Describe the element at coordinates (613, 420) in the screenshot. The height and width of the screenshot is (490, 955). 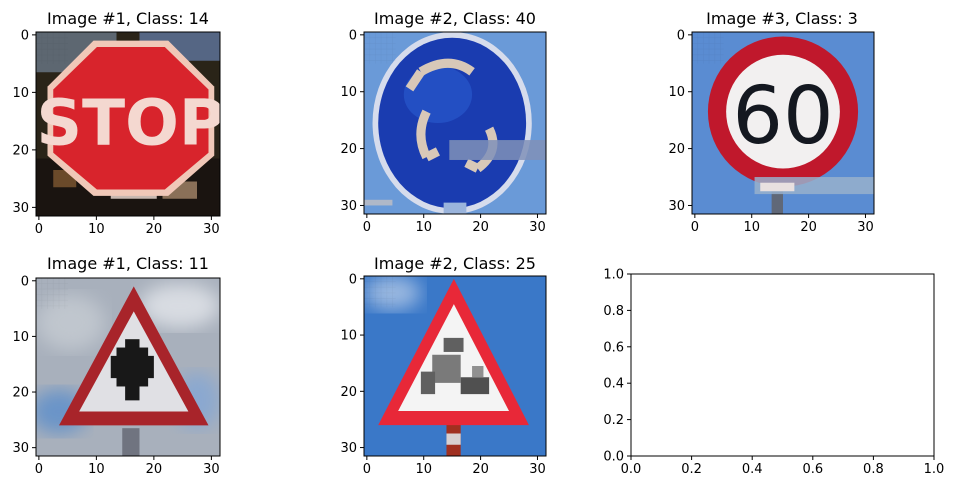
I see `y-tick-label: 0.2` at that location.